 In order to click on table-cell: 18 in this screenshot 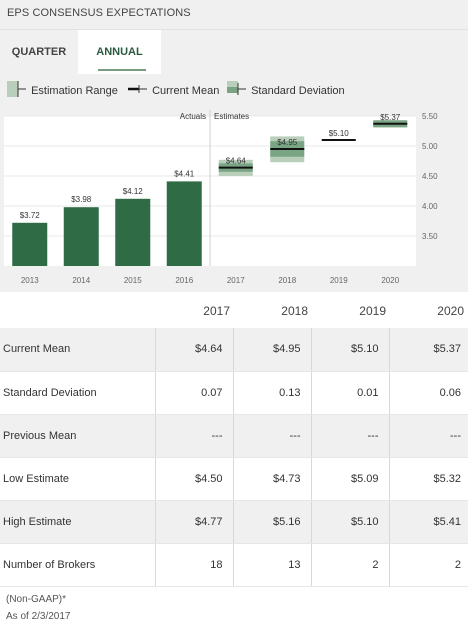, I will do `click(194, 565)`.